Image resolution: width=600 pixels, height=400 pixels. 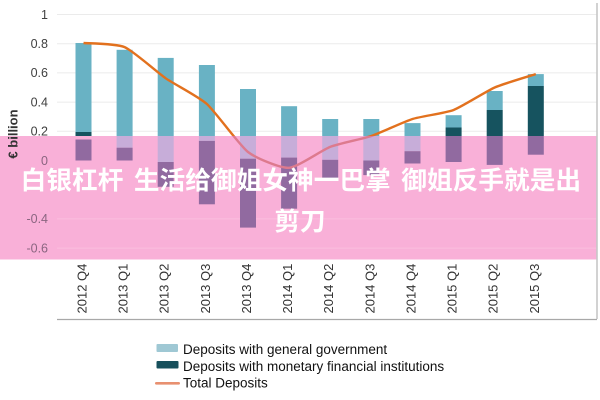 I want to click on svg-text: 0.2, so click(x=39, y=132).